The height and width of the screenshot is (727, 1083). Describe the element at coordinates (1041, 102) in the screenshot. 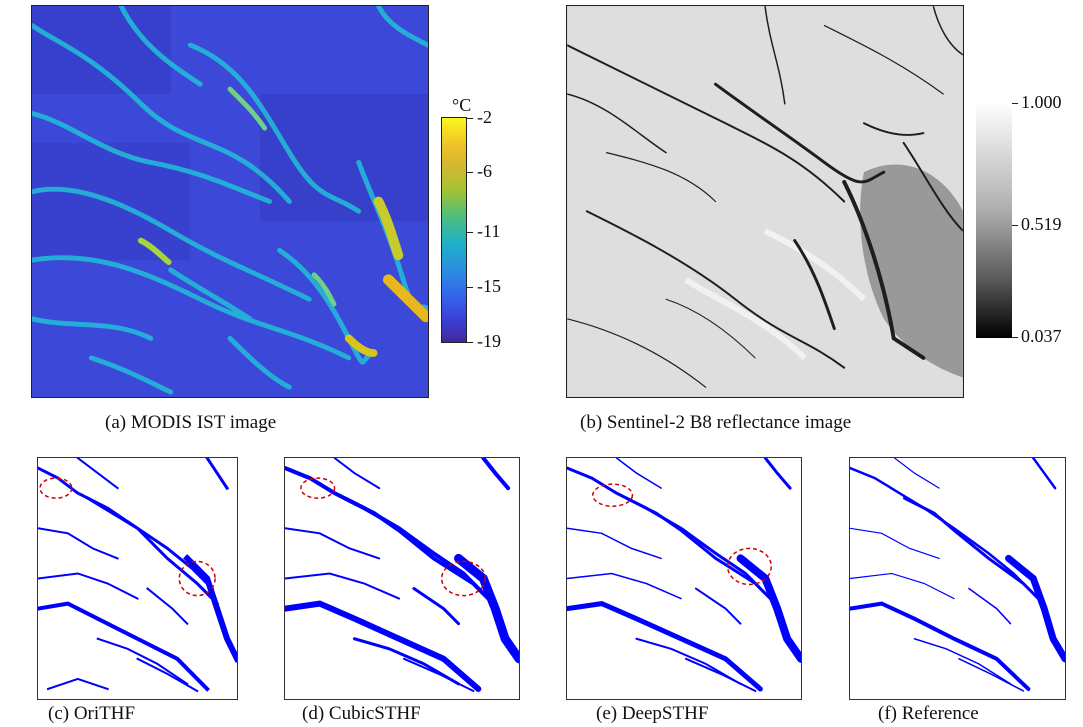

I see `colorbar-tick-label: 1.000` at that location.